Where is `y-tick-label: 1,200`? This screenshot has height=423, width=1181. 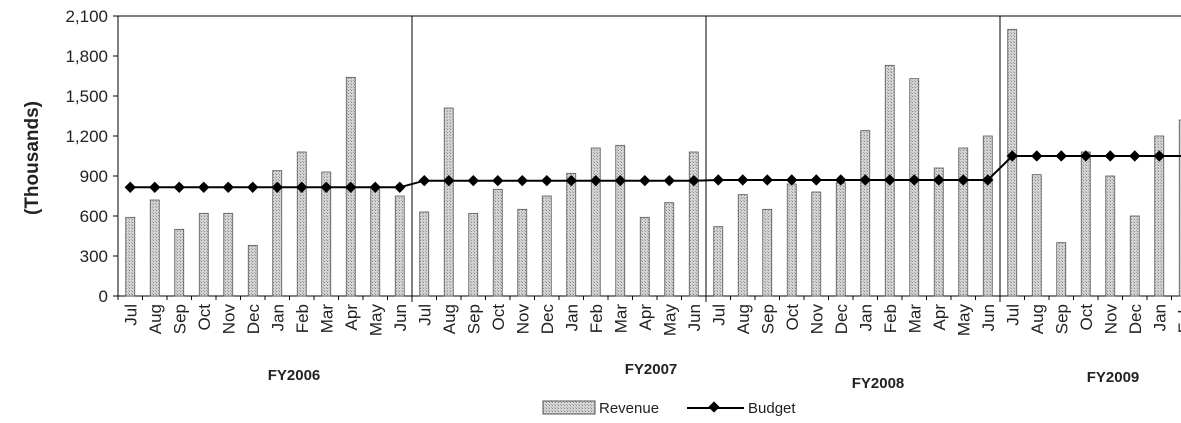
y-tick-label: 1,200 is located at coordinates (86, 136).